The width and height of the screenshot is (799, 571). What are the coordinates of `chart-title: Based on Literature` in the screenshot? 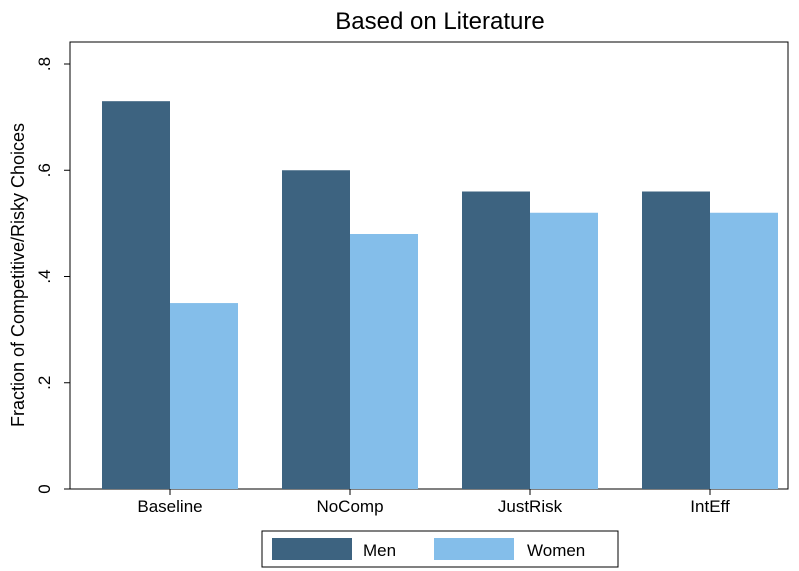 It's located at (439, 21).